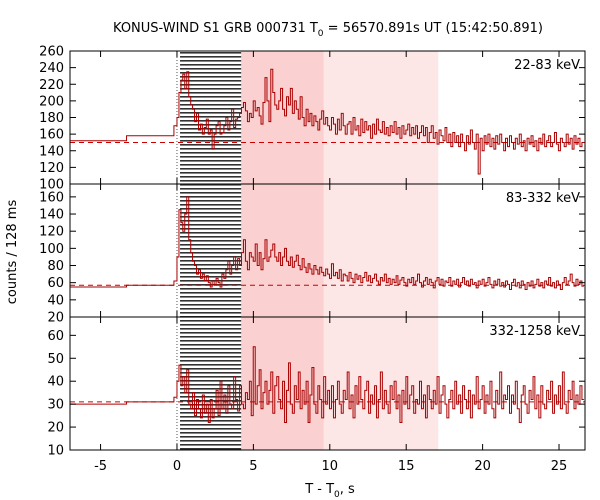  Describe the element at coordinates (543, 198) in the screenshot. I see `energy-band-label: 83-332 keV` at that location.